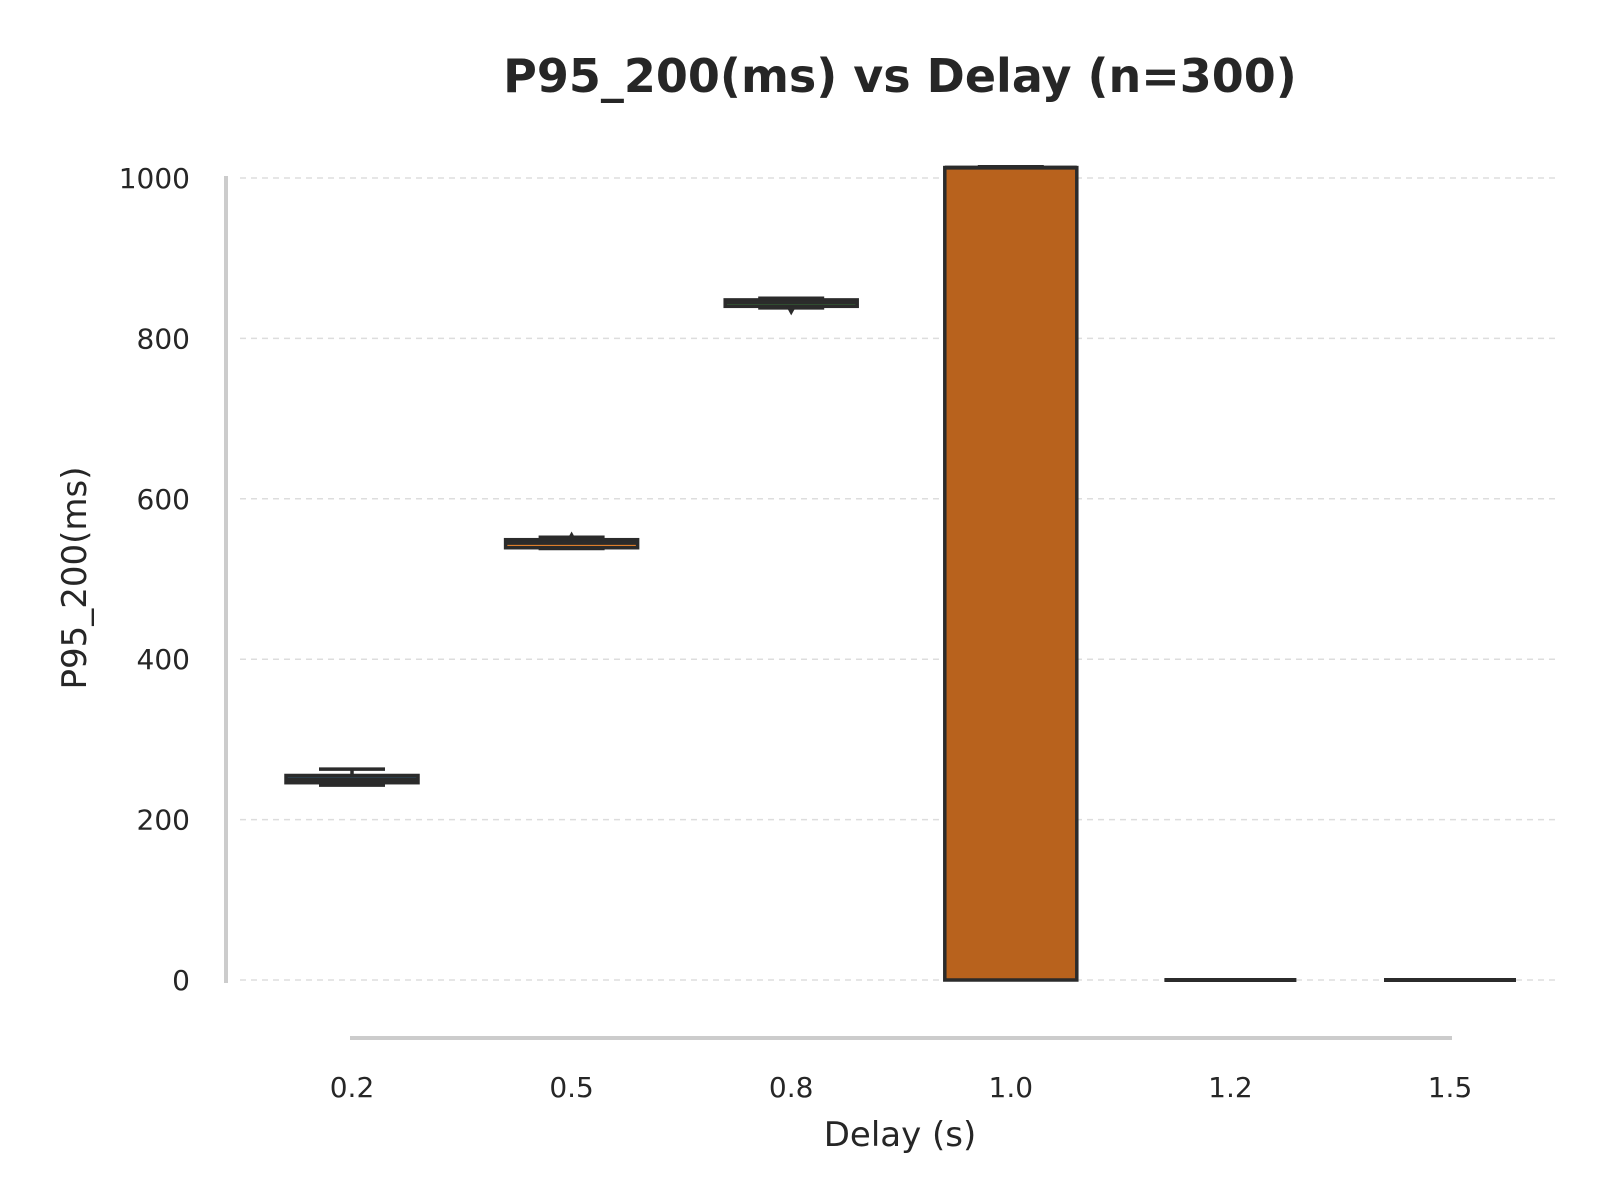  Describe the element at coordinates (163, 659) in the screenshot. I see `y-tick-label: 400` at that location.